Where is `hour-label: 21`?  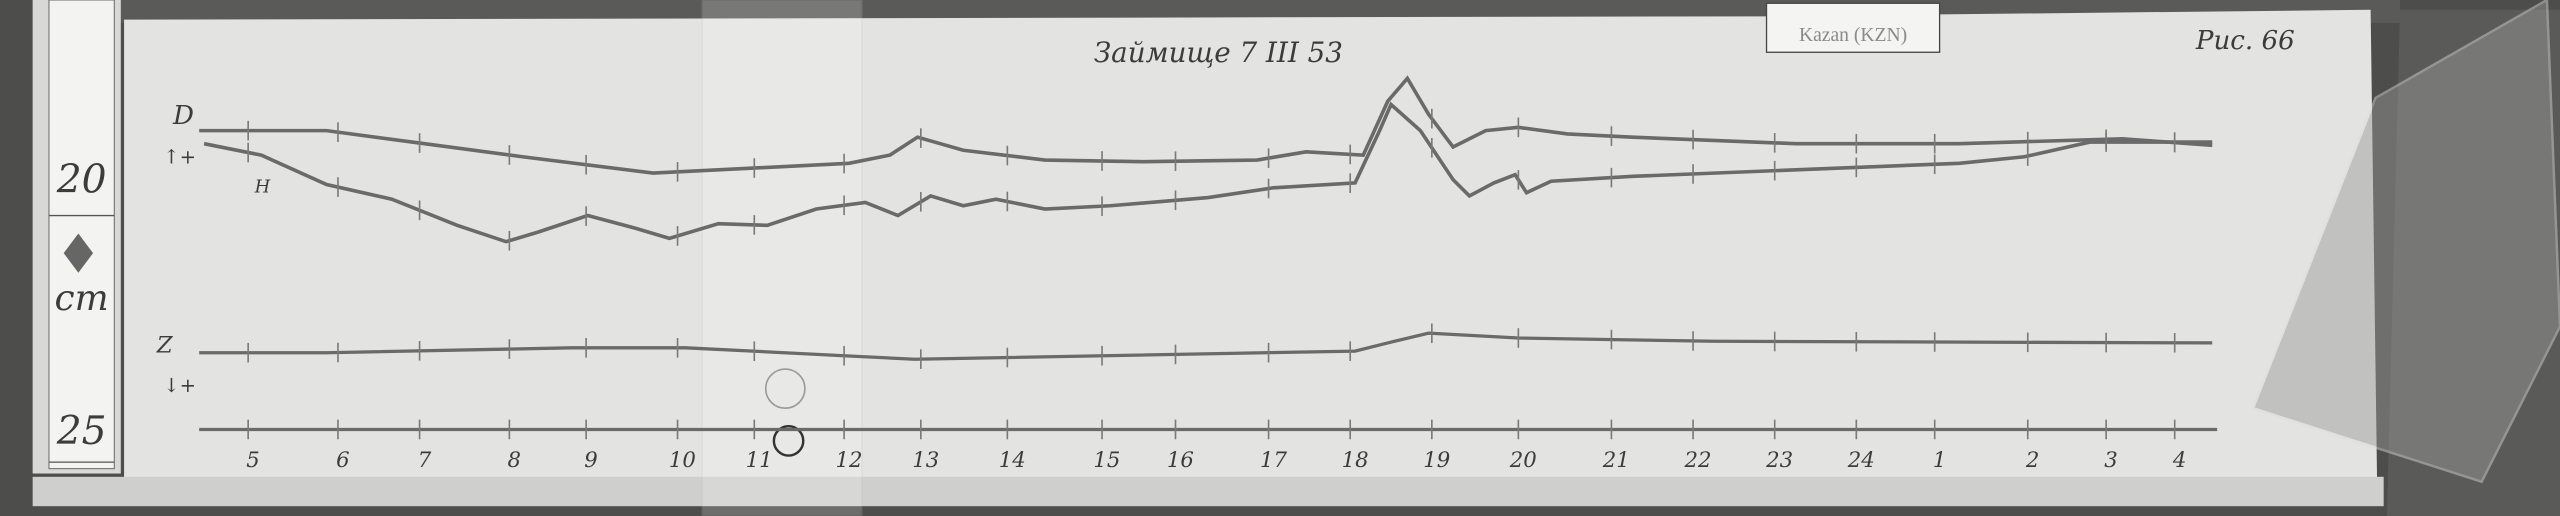
hour-label: 21 is located at coordinates (1616, 460).